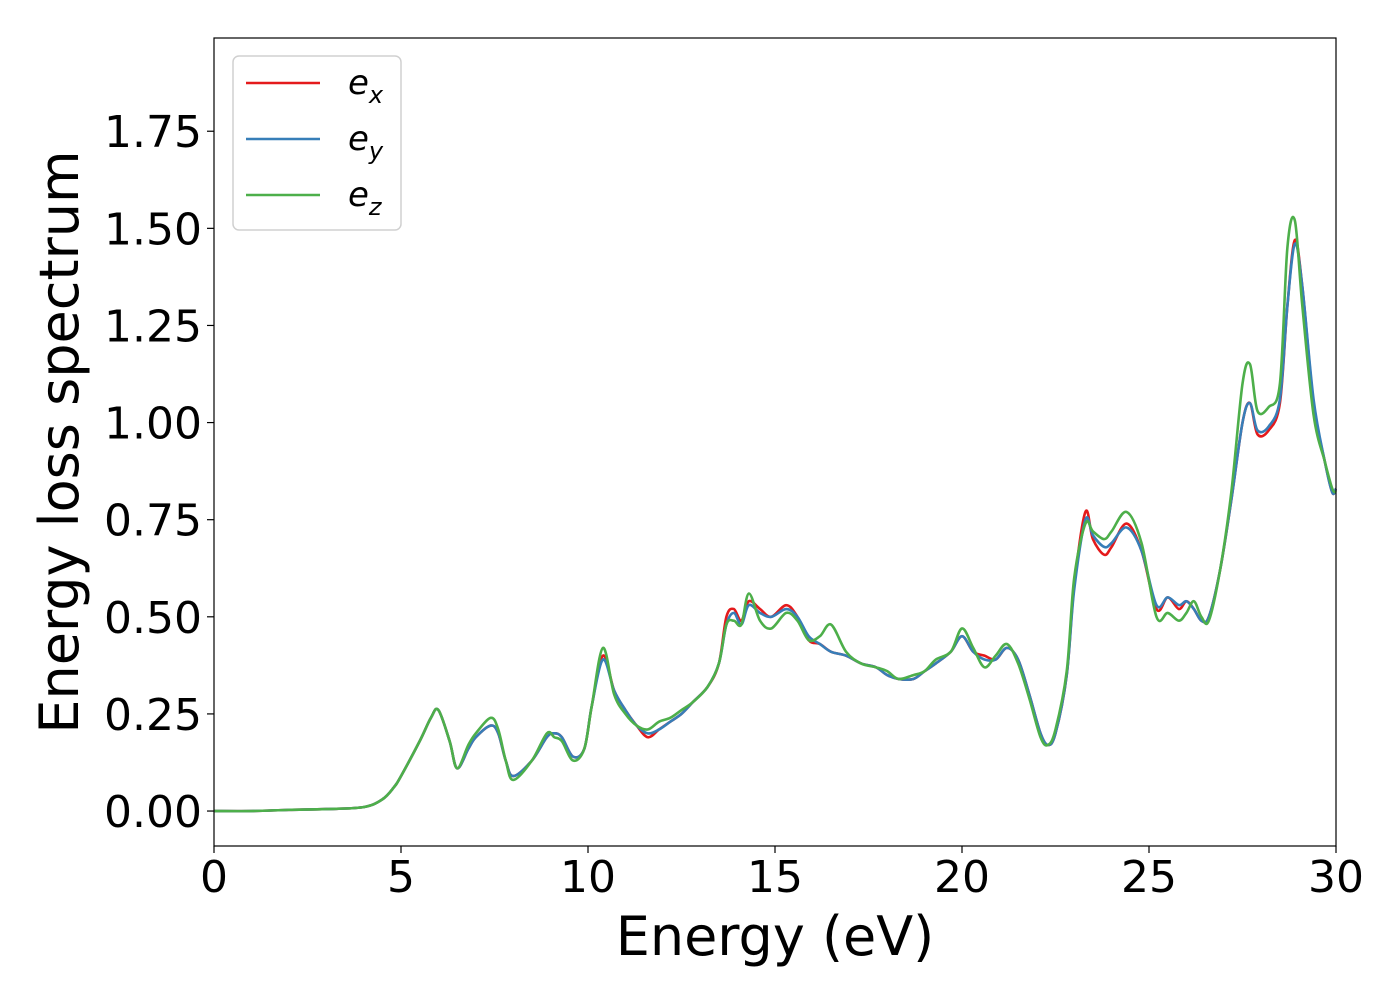  What do you see at coordinates (153, 521) in the screenshot?
I see `y-tick-label: 0.75` at bounding box center [153, 521].